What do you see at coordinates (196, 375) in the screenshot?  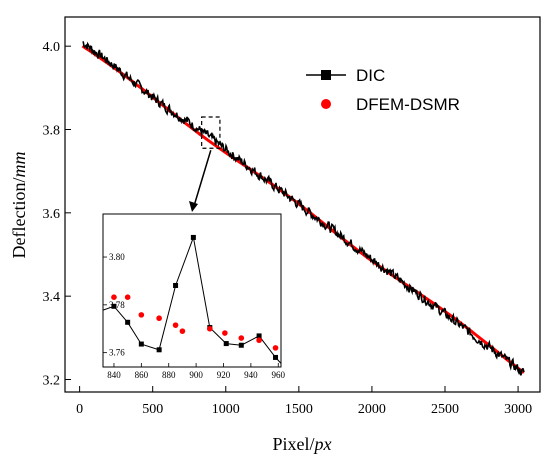 I see `inset-x-tick-label: 900` at bounding box center [196, 375].